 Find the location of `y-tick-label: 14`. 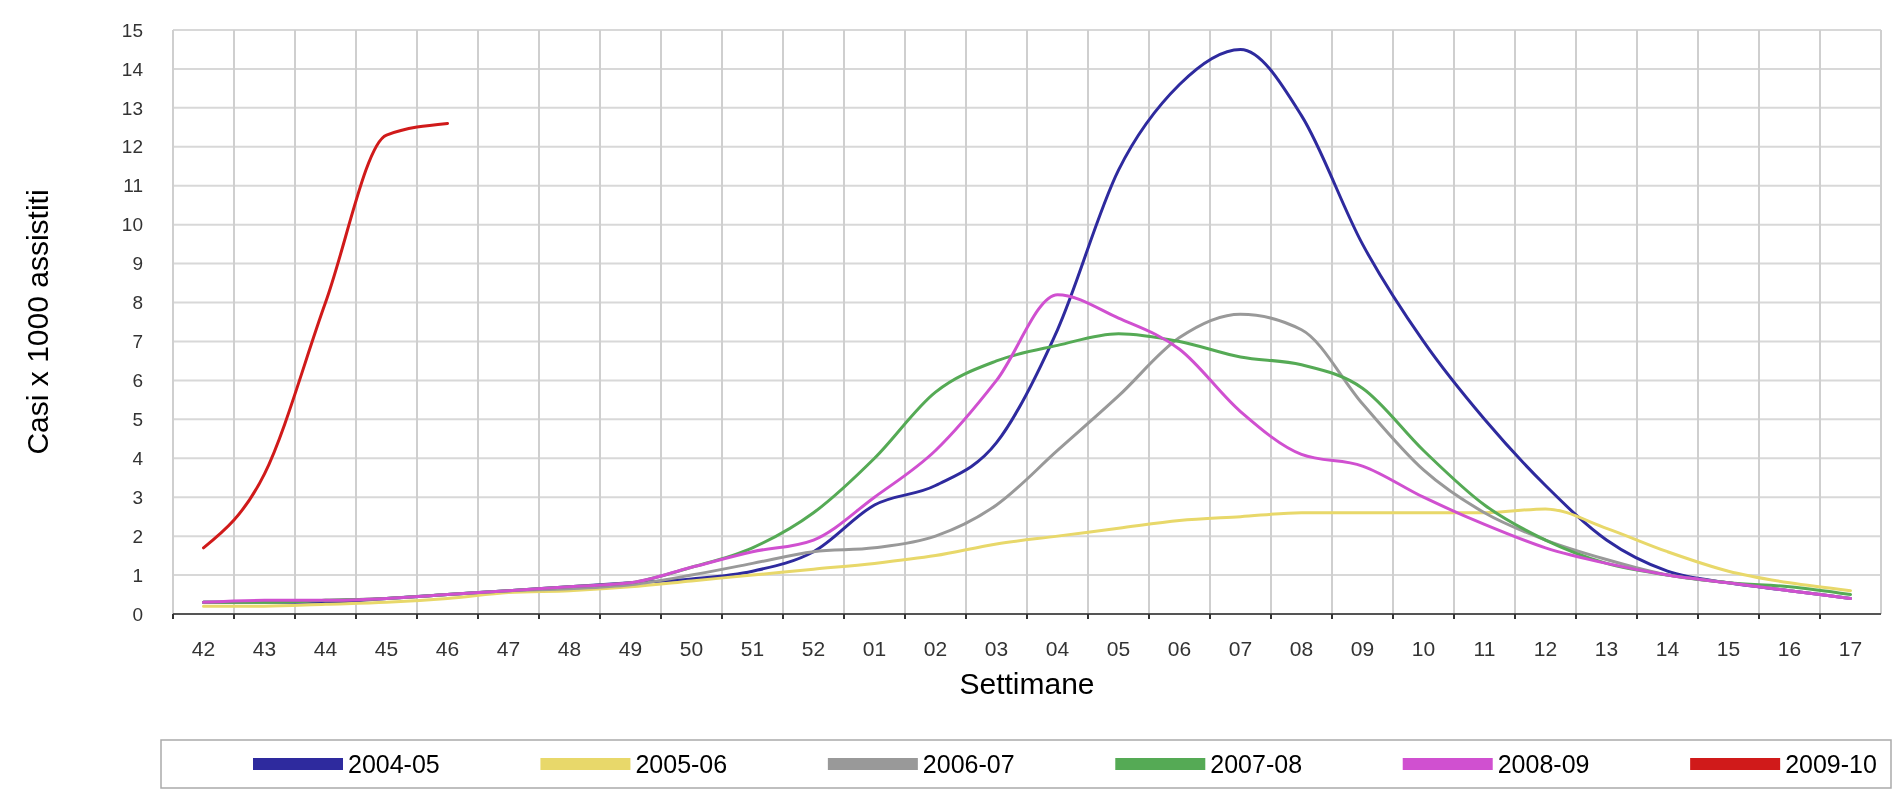

y-tick-label: 14 is located at coordinates (132, 69).